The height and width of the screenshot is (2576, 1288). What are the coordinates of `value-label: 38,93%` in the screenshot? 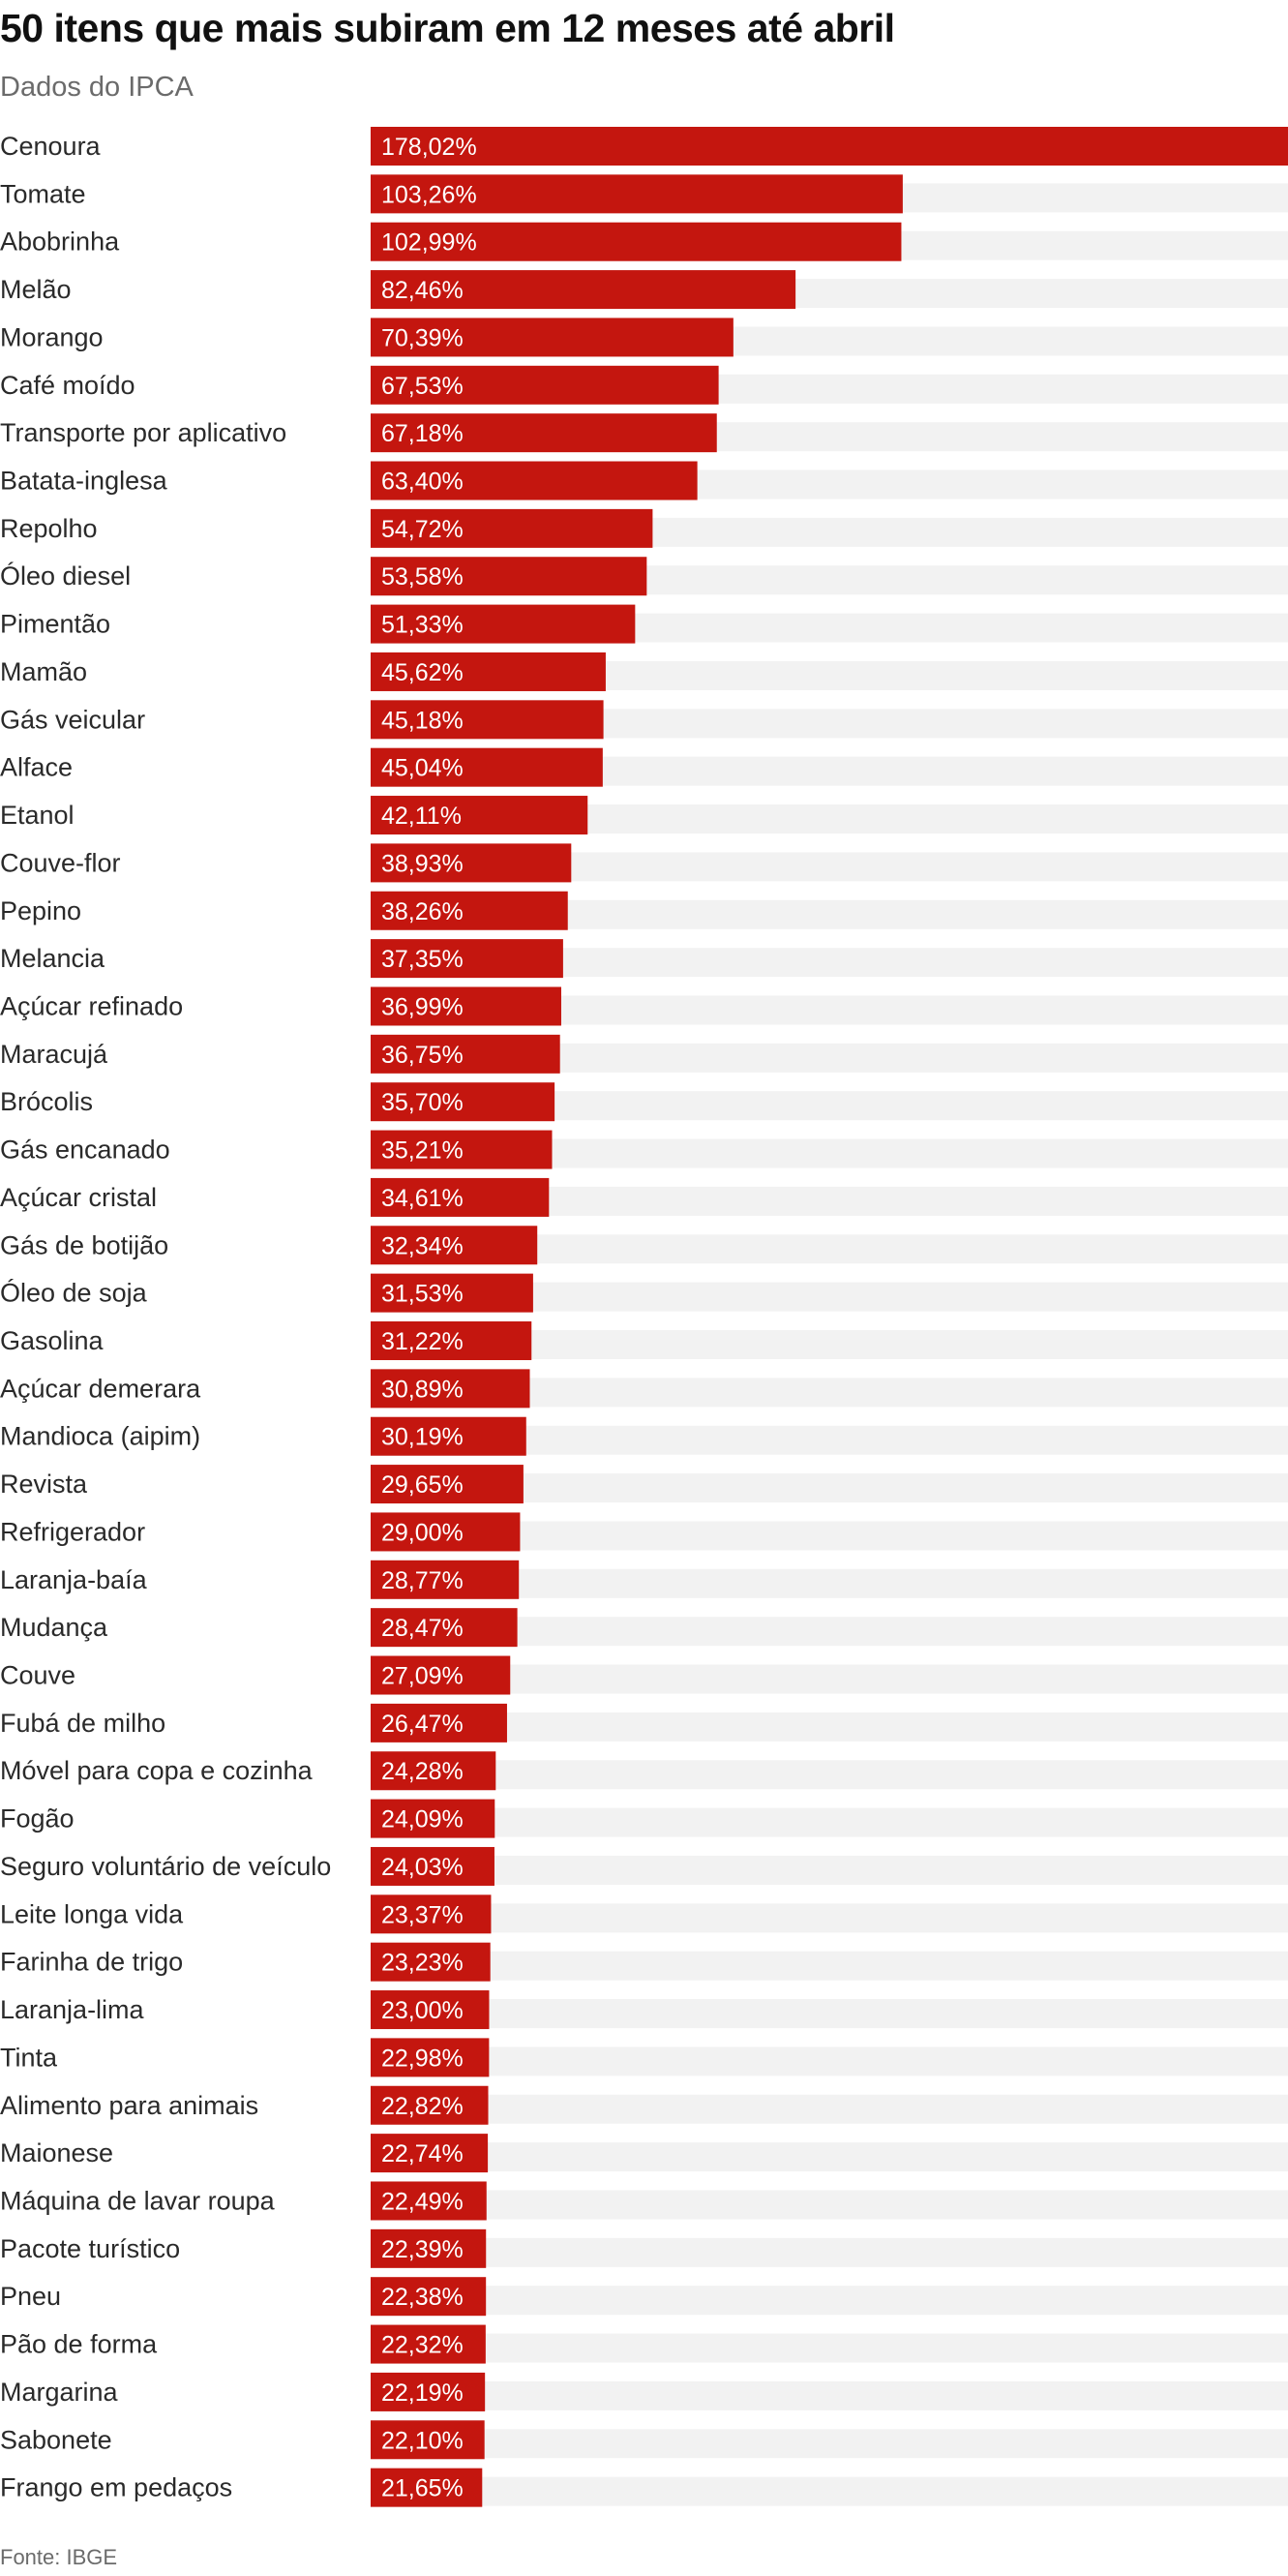 It's located at (422, 863).